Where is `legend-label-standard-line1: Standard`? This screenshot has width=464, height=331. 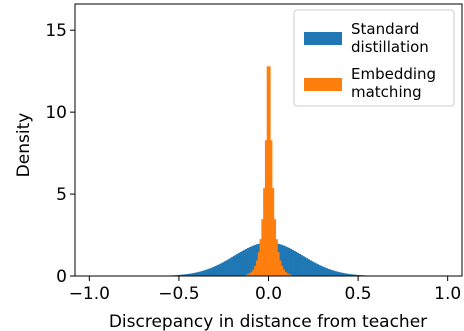 legend-label-standard-line1: Standard is located at coordinates (385, 29).